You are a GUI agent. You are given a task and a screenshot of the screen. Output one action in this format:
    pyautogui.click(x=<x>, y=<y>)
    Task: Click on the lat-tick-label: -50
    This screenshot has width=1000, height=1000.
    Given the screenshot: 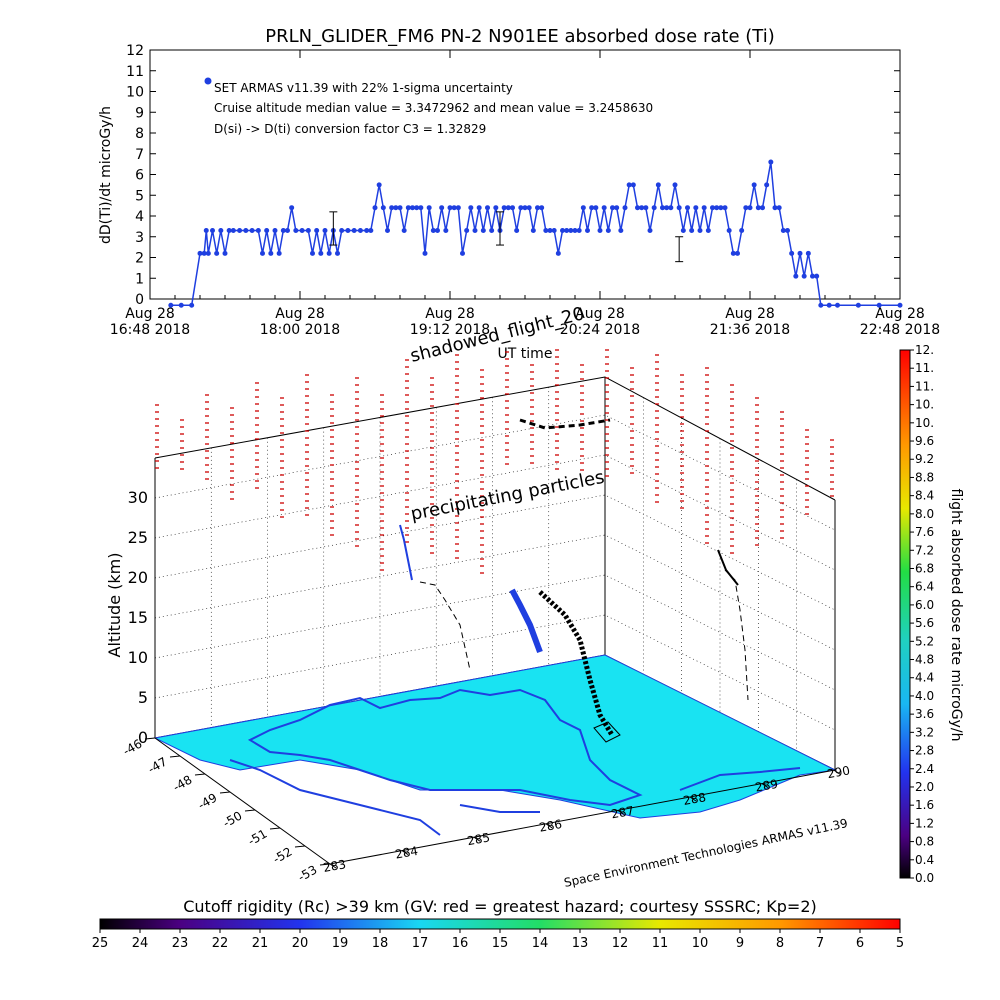 What is the action you would take?
    pyautogui.click(x=233, y=819)
    